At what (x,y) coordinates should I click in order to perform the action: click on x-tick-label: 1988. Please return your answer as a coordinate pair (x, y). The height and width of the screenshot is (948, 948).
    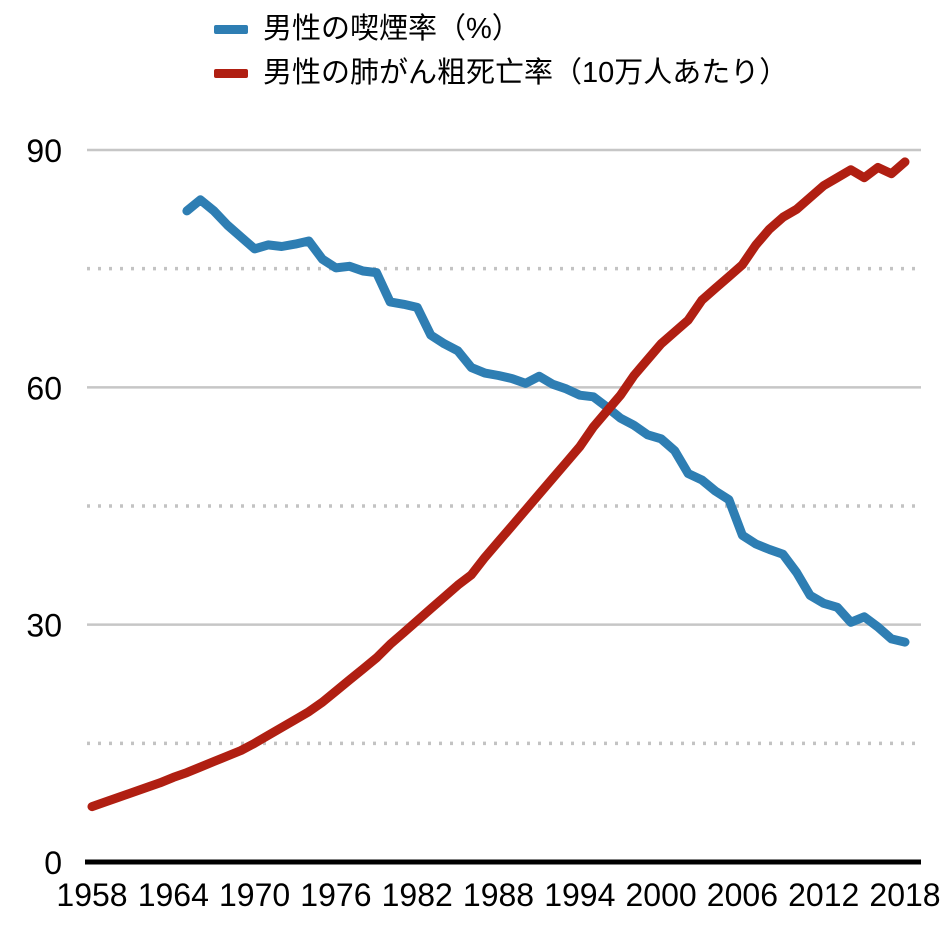
    Looking at the image, I should click on (498, 895).